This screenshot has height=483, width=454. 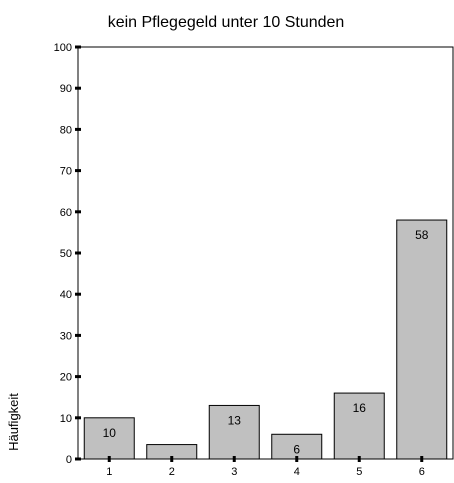 I want to click on y-axis-label: Häufigkeit, so click(x=13, y=422).